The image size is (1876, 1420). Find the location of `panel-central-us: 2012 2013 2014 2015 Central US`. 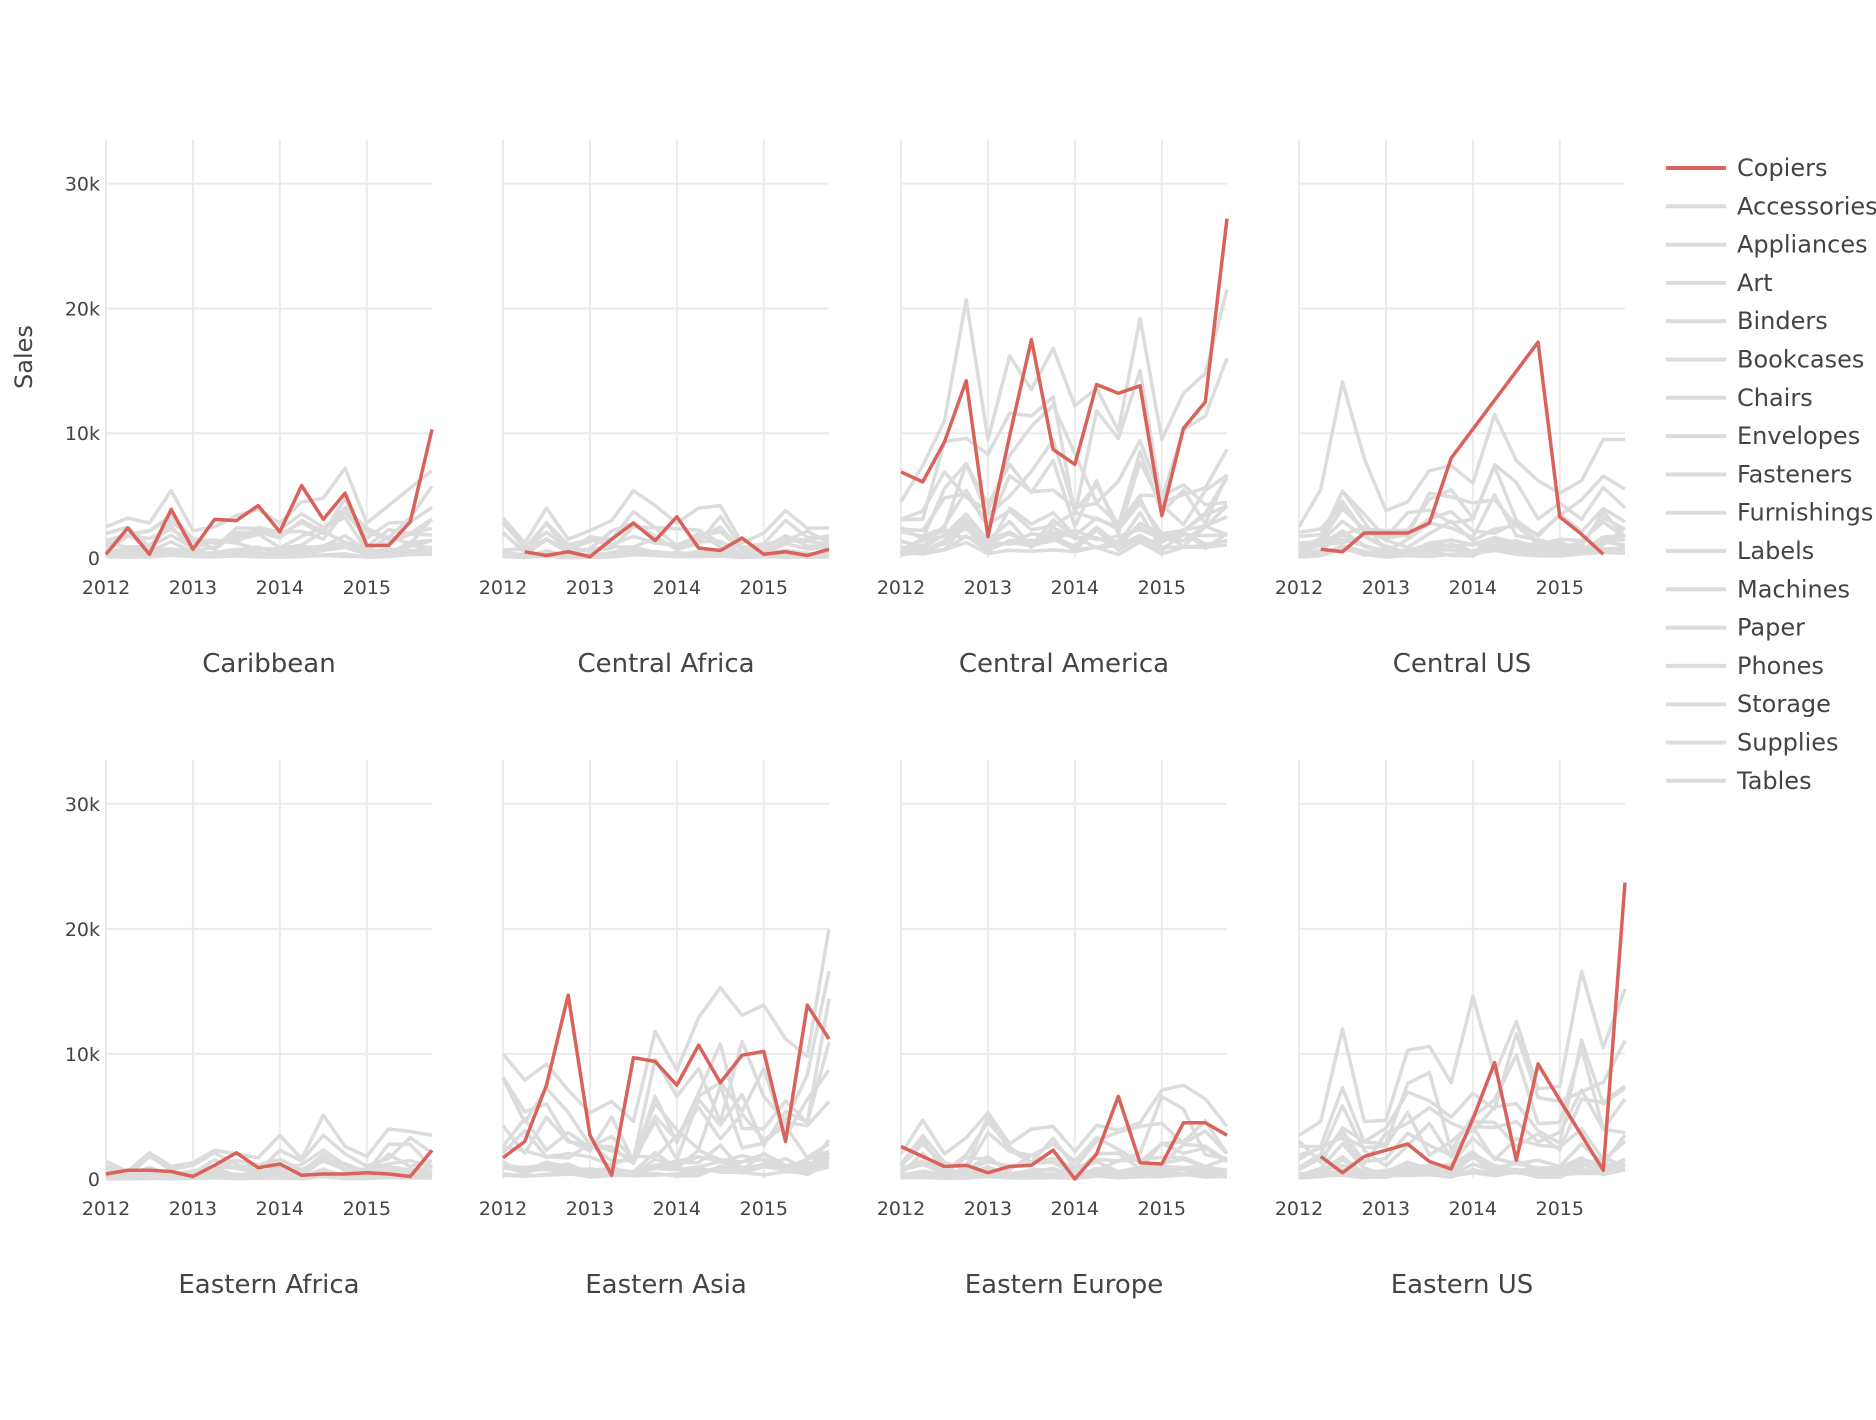

panel-central-us: 2012 2013 2014 2015 Central US is located at coordinates (1451, 409).